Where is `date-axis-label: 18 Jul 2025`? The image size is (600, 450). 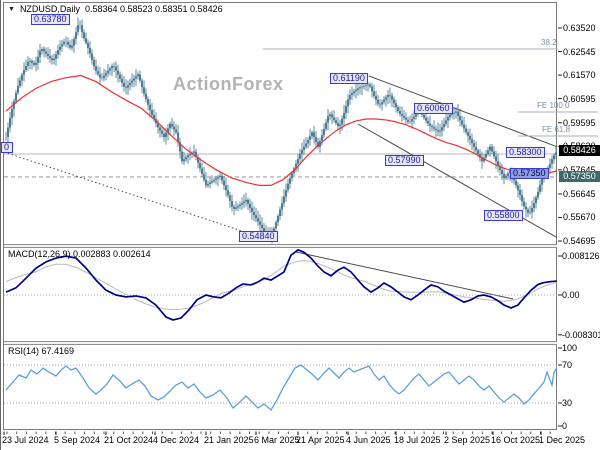
date-axis-label: 18 Jul 2025 is located at coordinates (417, 440).